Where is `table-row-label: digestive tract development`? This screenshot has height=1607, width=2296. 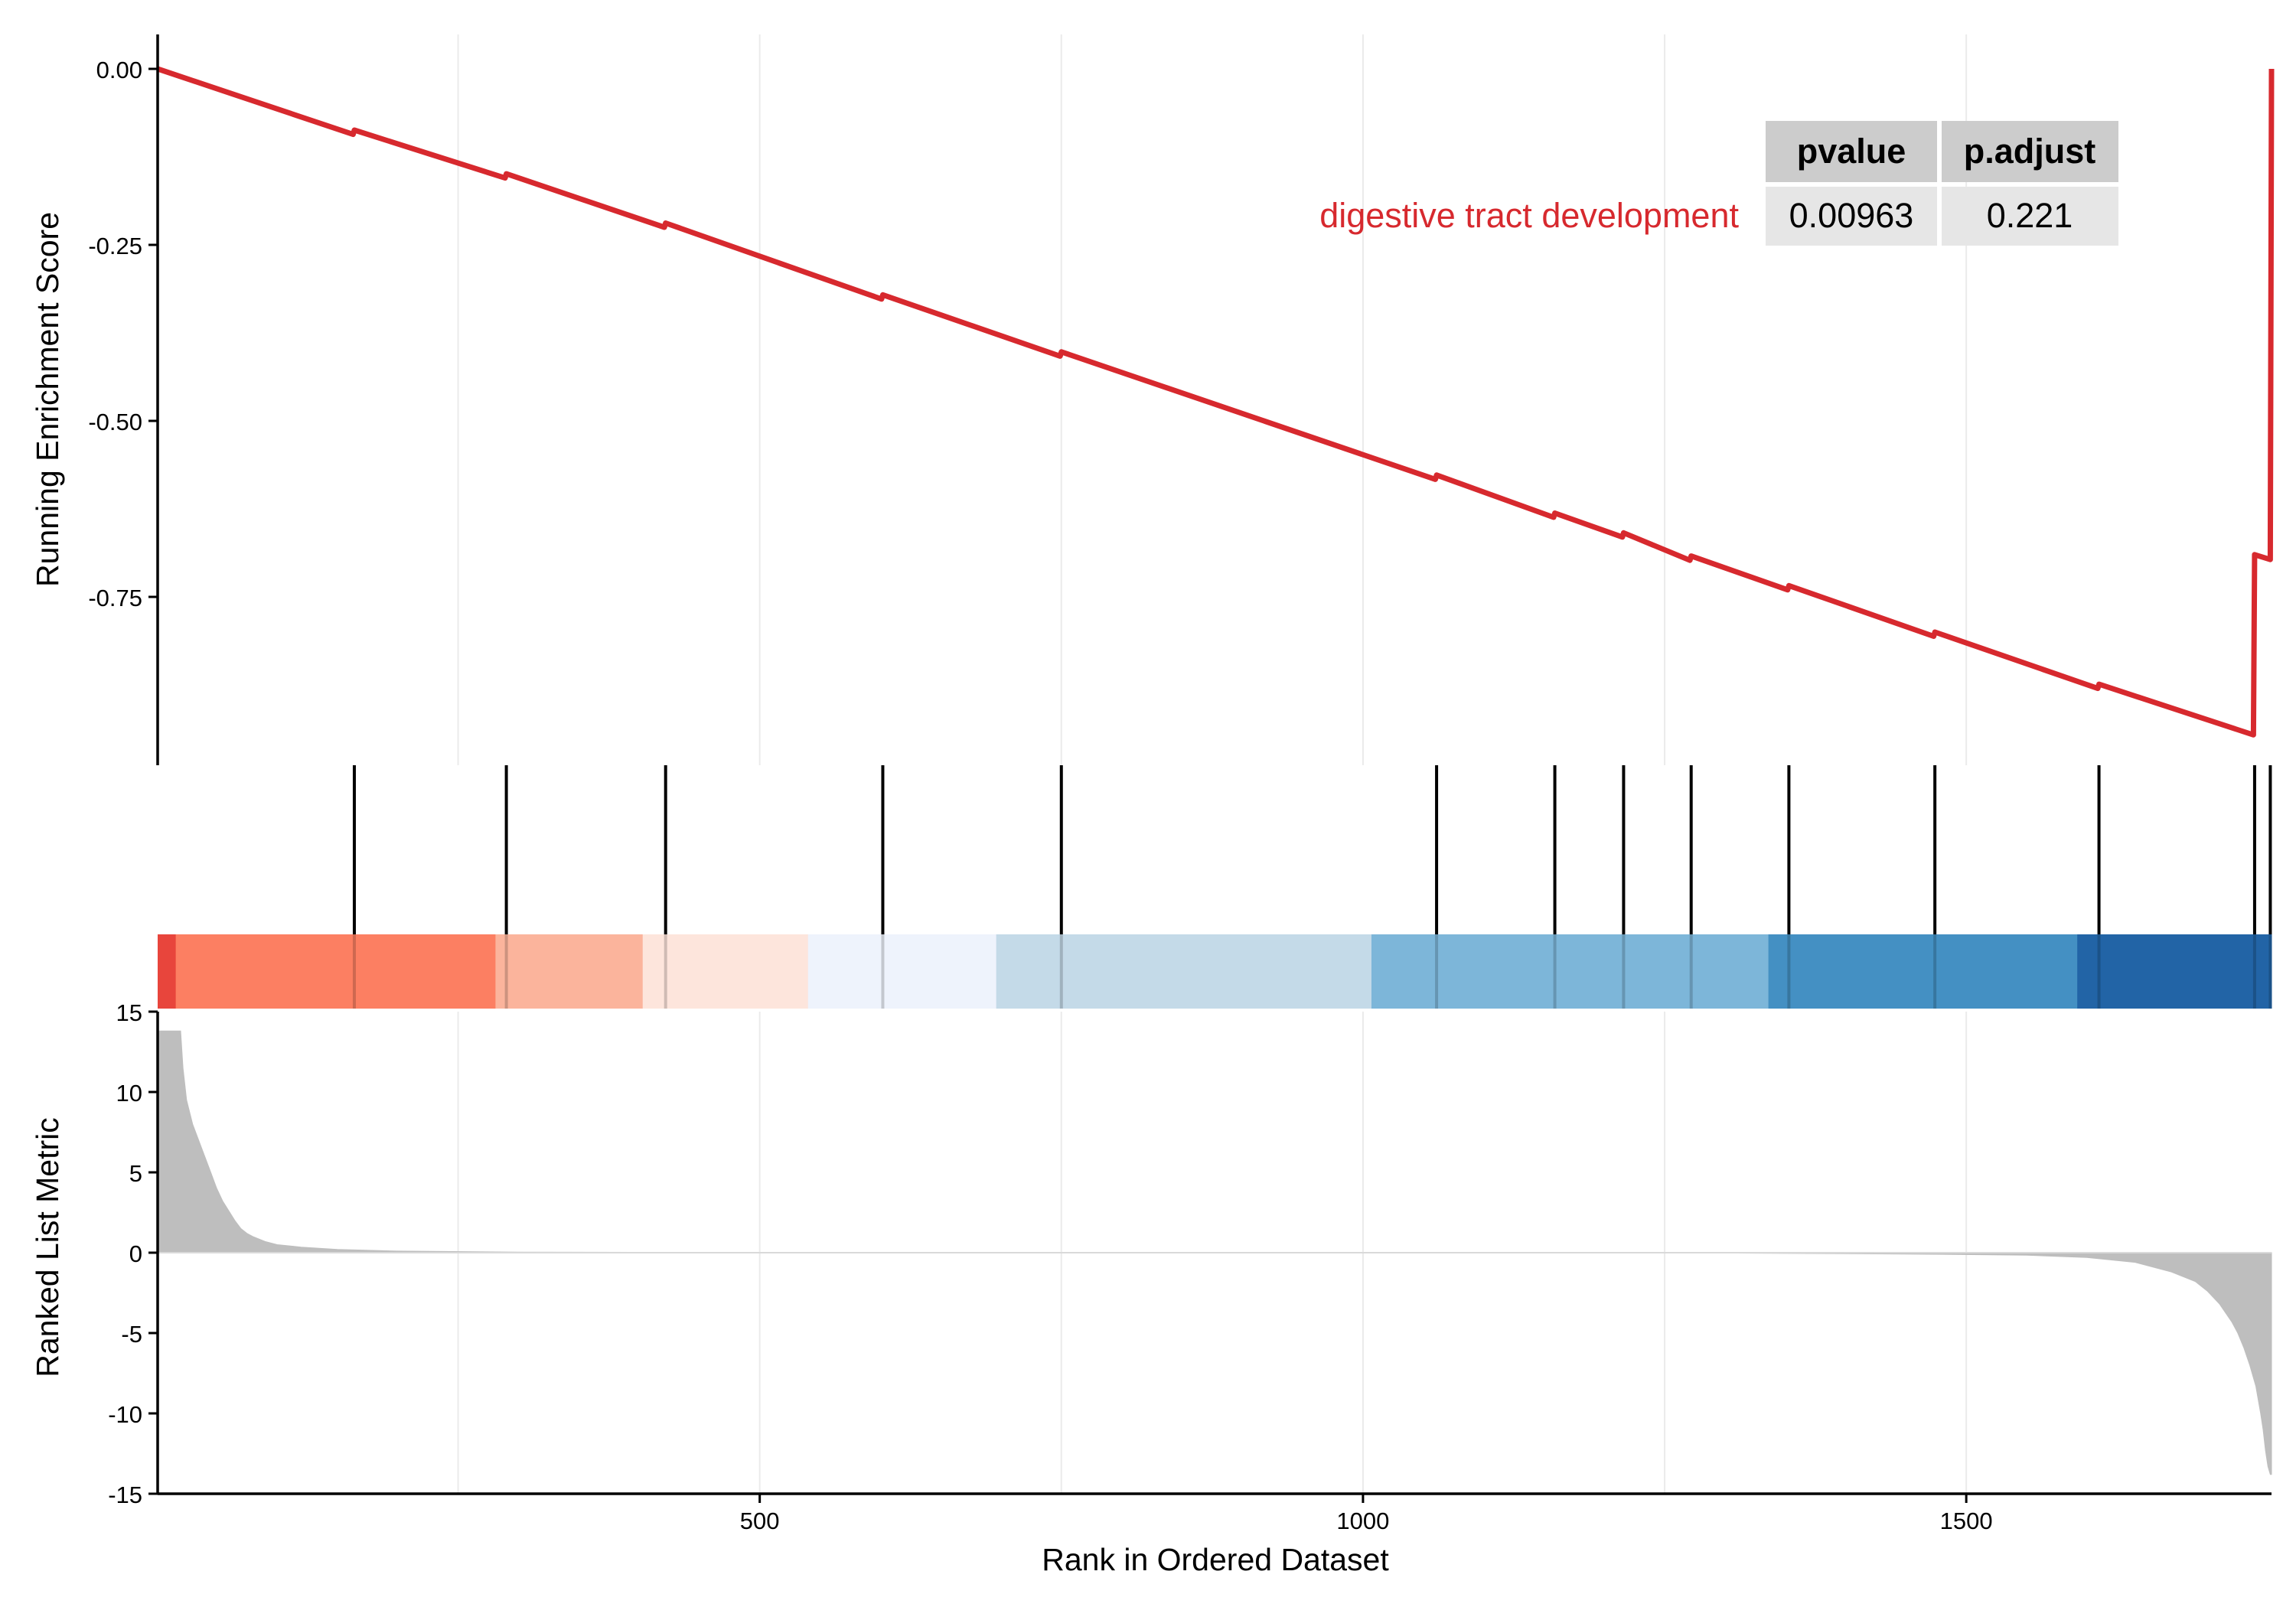 table-row-label: digestive tract development is located at coordinates (1529, 215).